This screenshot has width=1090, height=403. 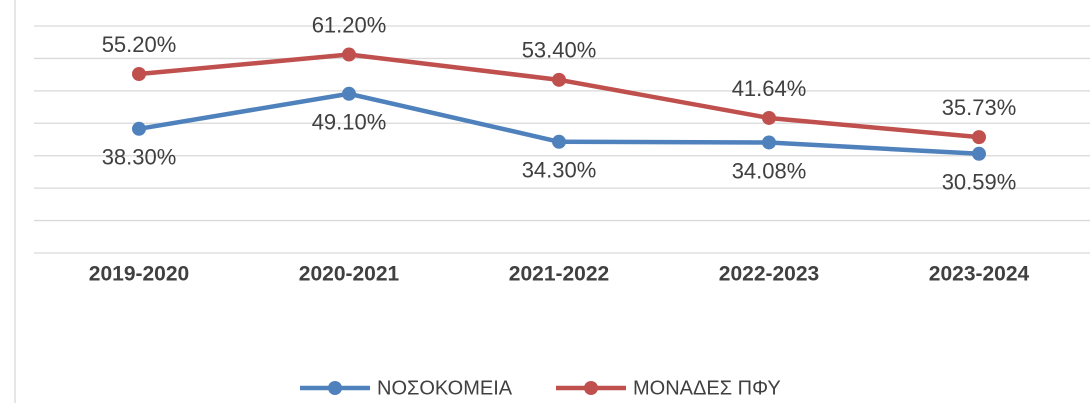 What do you see at coordinates (707, 388) in the screenshot?
I see `legend-label: ΜΟΝΑΔΕΣ ΠΦΥ` at bounding box center [707, 388].